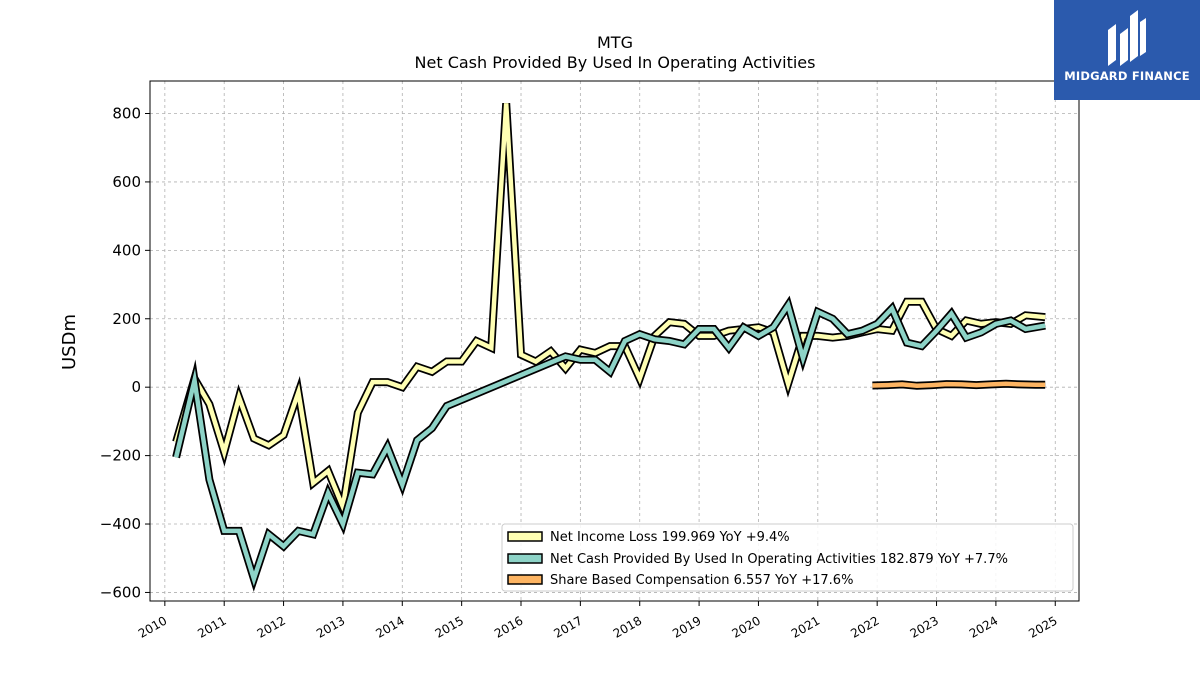 The width and height of the screenshot is (1200, 675). Describe the element at coordinates (126, 114) in the screenshot. I see `y-tick-label: 800` at that location.